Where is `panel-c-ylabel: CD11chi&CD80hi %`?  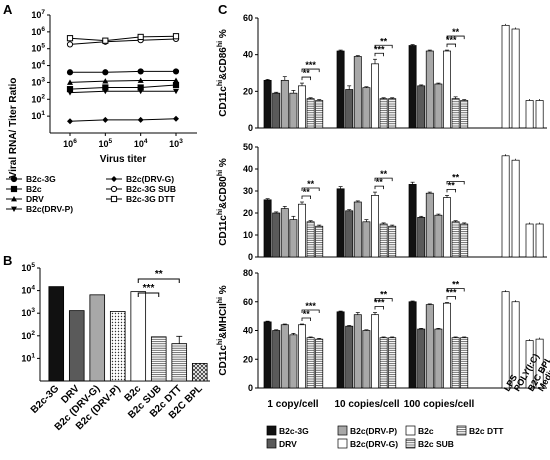 panel-c-ylabel: CD11chi&CD80hi % is located at coordinates (223, 202).